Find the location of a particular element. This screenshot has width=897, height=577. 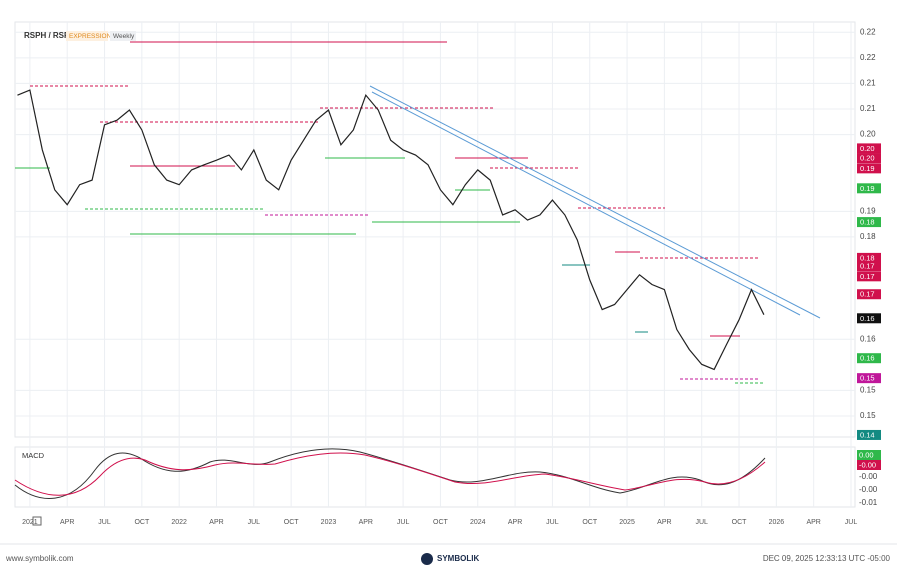

x-tick-label: 2025 is located at coordinates (627, 522).